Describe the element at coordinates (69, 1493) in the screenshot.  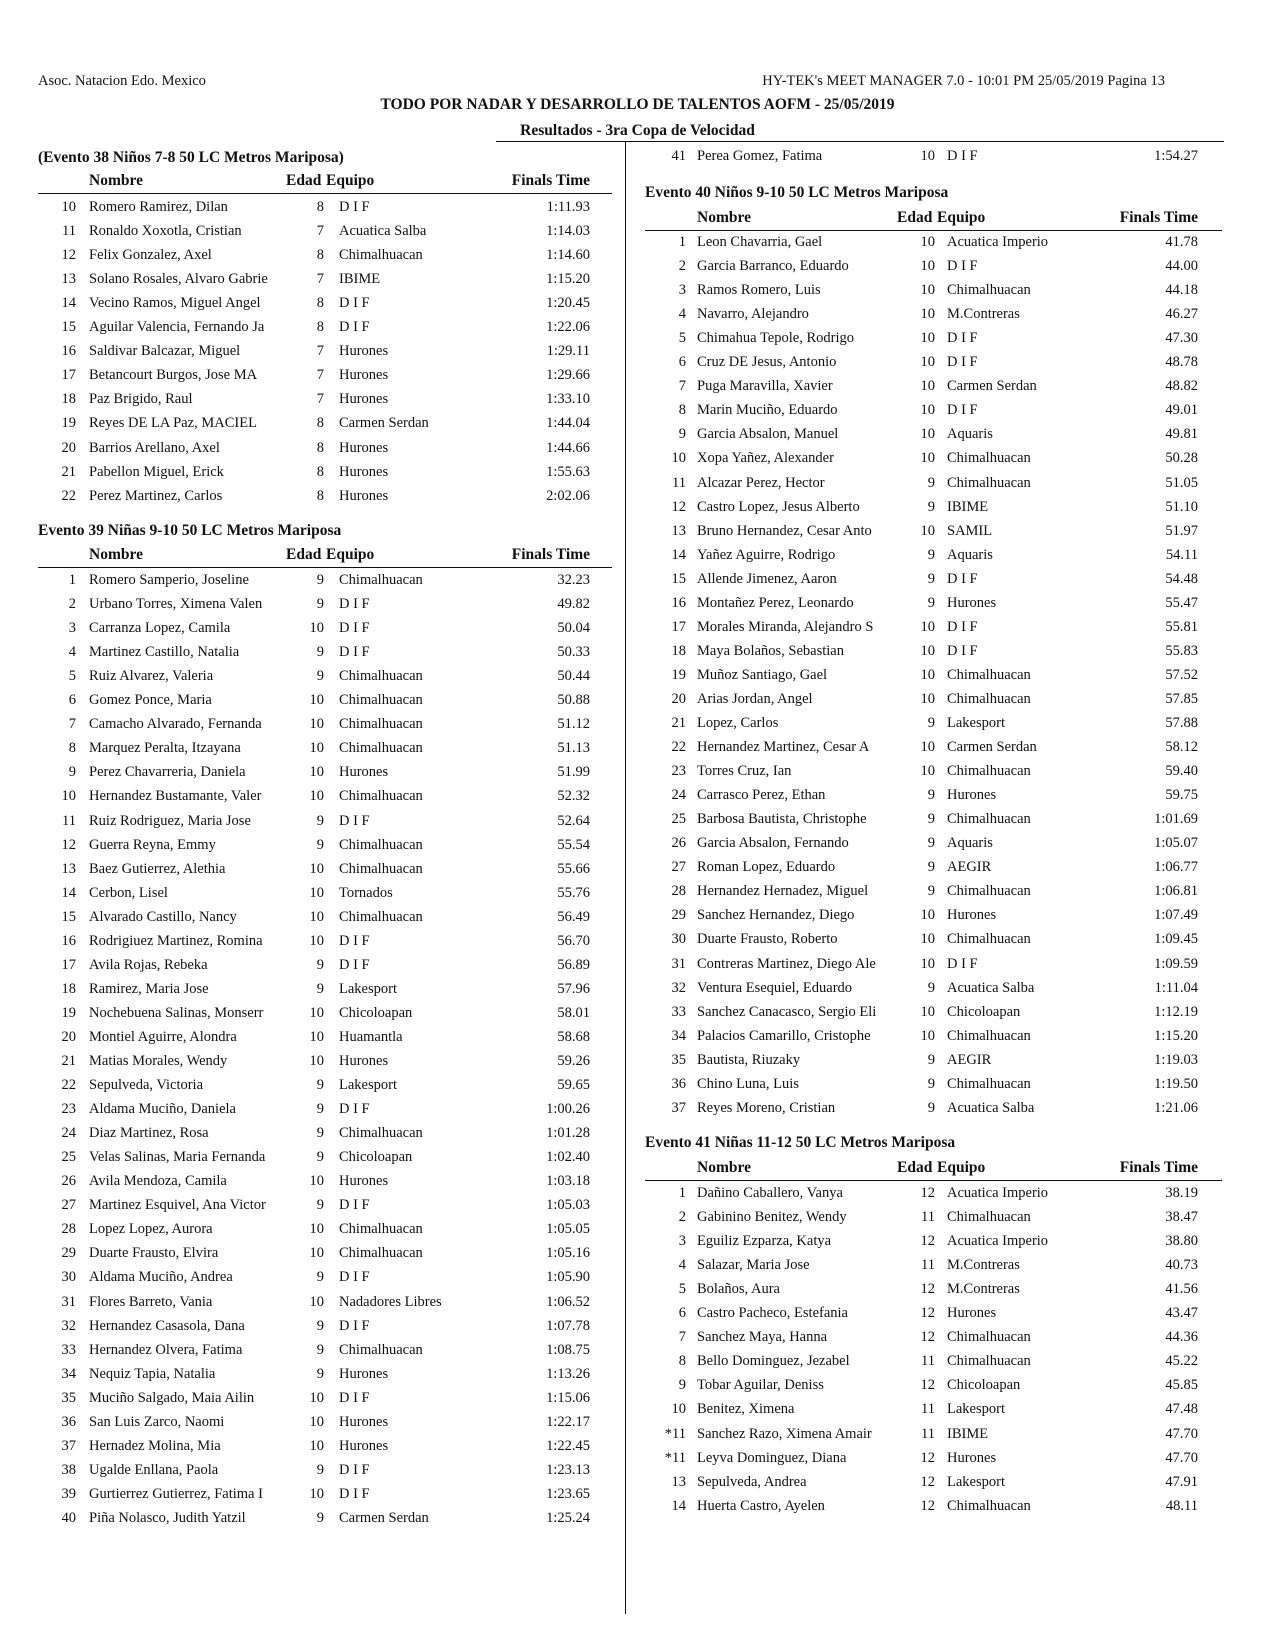
I see `place: 39` at that location.